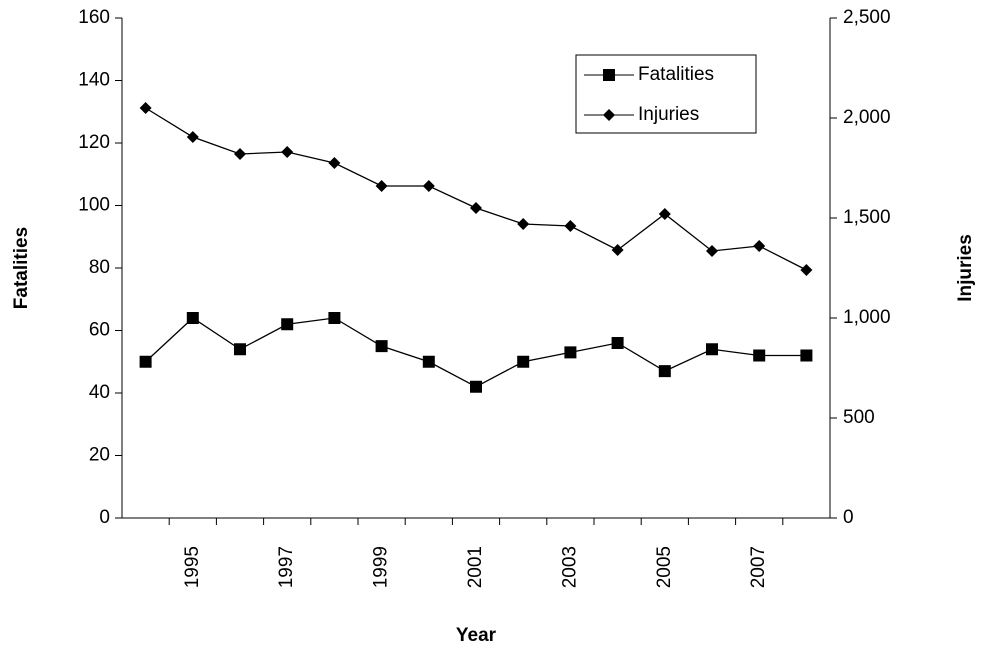 The height and width of the screenshot is (650, 982). I want to click on x-tick-label: 2005, so click(664, 567).